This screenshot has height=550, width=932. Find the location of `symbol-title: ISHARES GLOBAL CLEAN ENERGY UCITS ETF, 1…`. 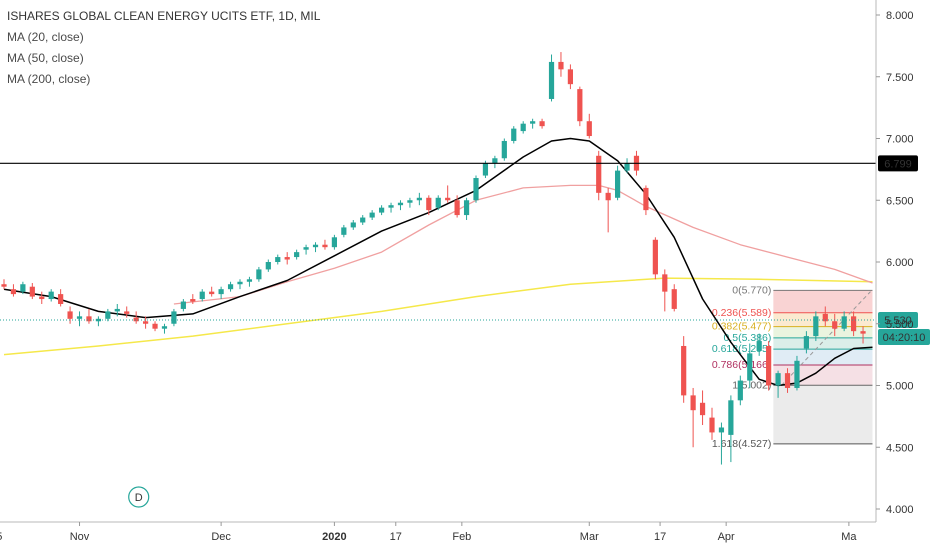

symbol-title: ISHARES GLOBAL CLEAN ENERGY UCITS ETF, 1… is located at coordinates (164, 16).